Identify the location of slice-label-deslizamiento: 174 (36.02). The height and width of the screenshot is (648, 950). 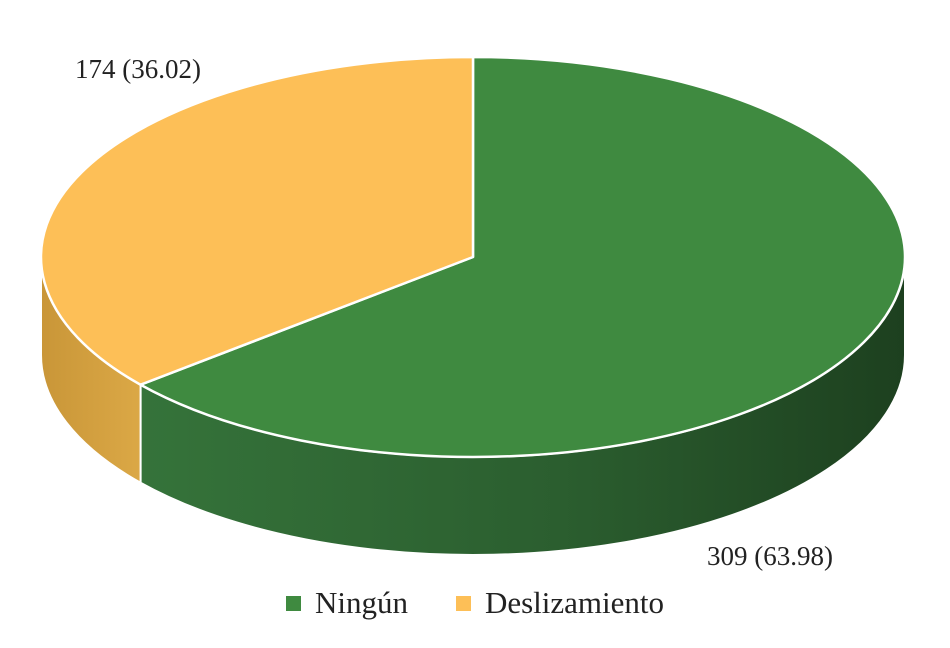
(138, 69).